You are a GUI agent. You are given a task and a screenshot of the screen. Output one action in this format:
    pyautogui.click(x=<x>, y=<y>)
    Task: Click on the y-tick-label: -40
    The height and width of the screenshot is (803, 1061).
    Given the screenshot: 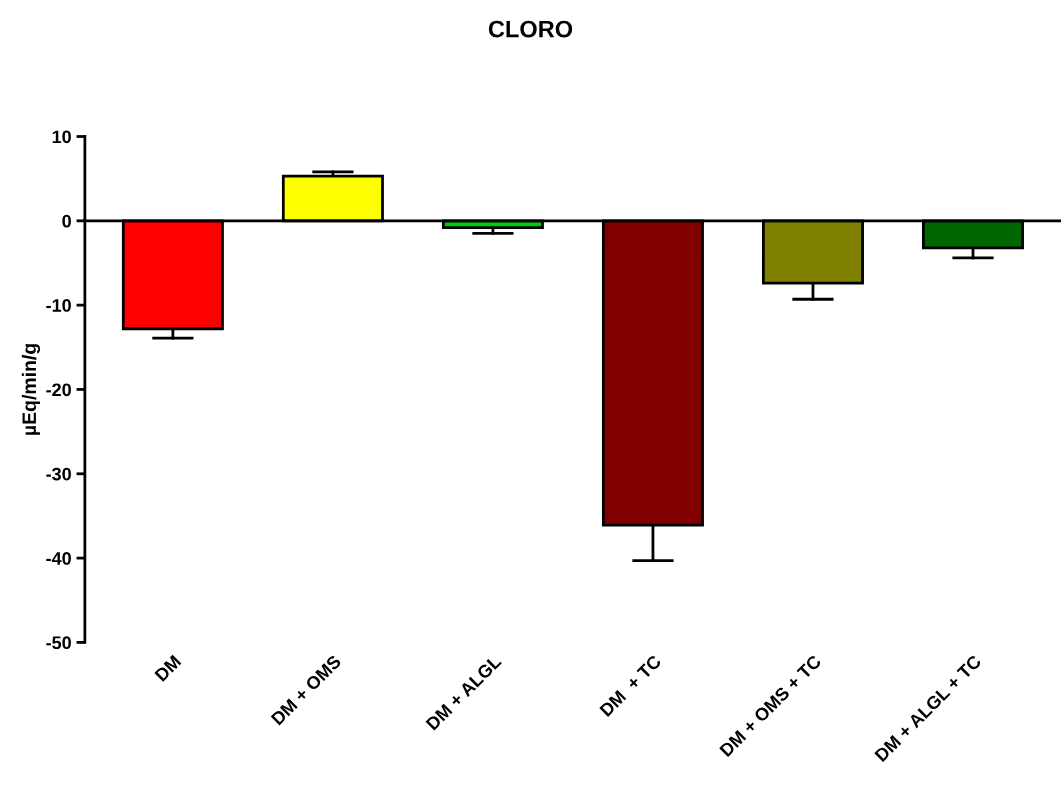 What is the action you would take?
    pyautogui.click(x=58, y=558)
    